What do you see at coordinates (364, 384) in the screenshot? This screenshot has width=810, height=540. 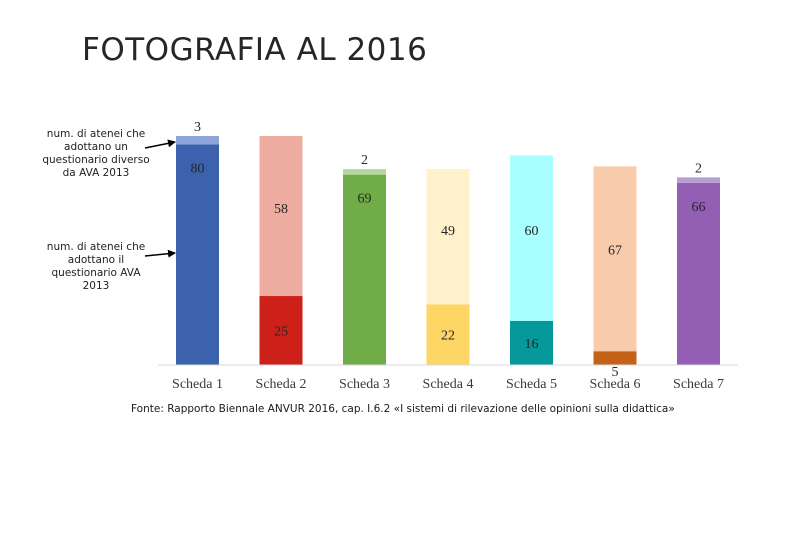 I see `category-label-3: Scheda 3` at bounding box center [364, 384].